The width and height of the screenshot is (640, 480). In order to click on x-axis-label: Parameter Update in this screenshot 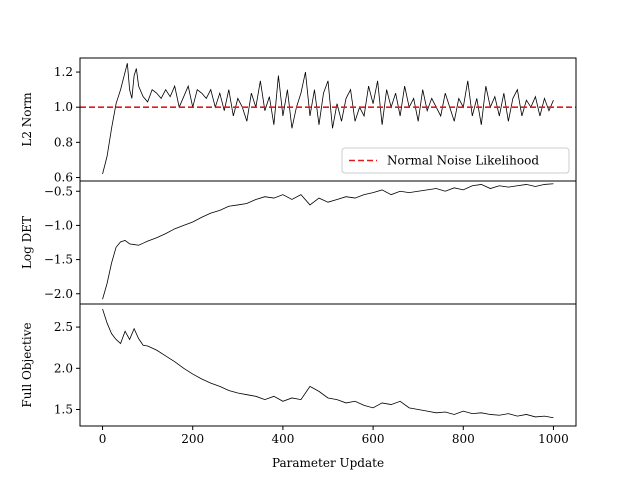, I will do `click(328, 463)`.